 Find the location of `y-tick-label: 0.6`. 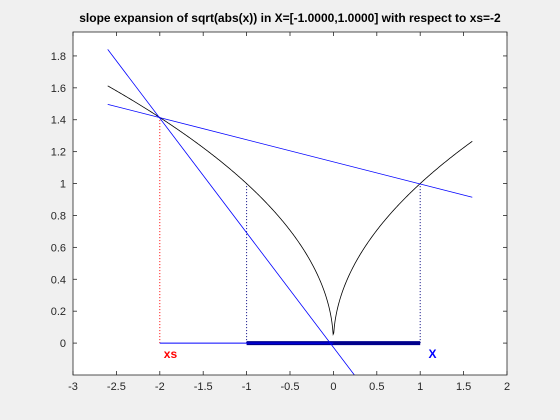

y-tick-label: 0.6 is located at coordinates (58, 248).